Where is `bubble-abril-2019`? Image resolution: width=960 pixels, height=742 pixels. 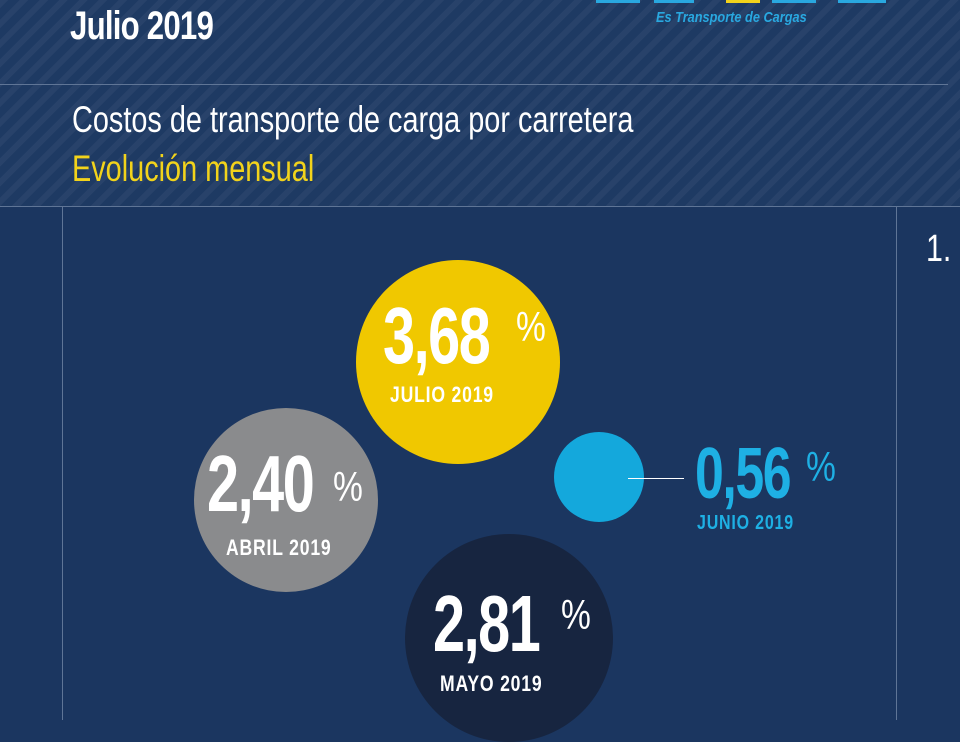
bubble-abril-2019 is located at coordinates (286, 500).